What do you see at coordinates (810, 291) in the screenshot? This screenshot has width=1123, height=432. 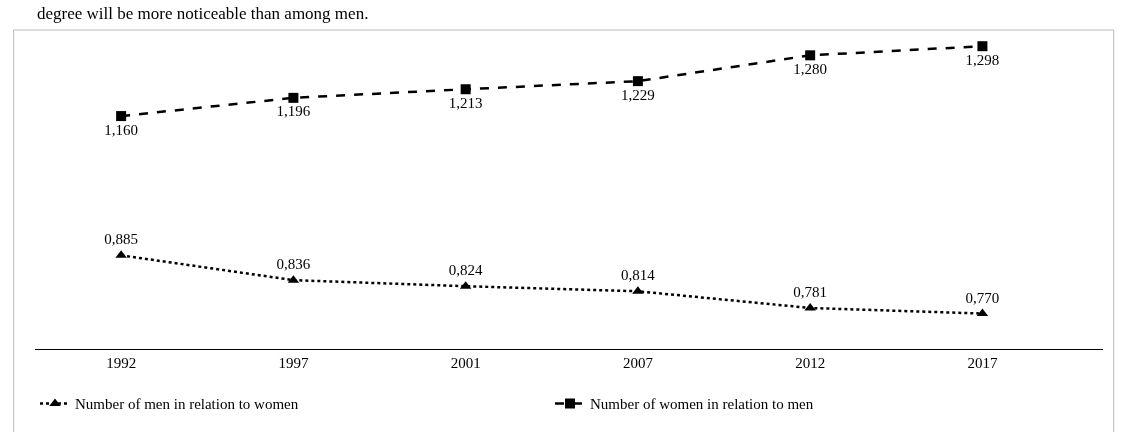 I see `data-label: 0,781` at bounding box center [810, 291].